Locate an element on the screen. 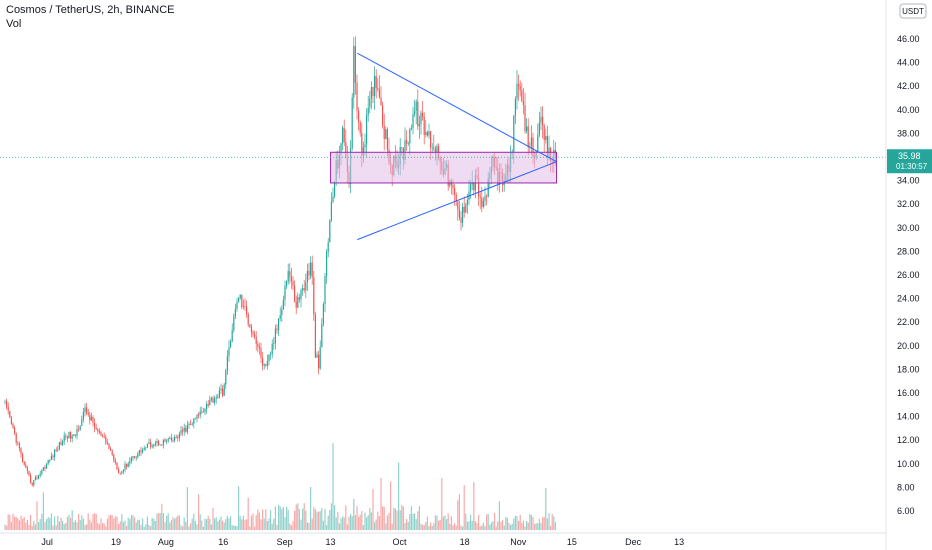 The height and width of the screenshot is (550, 932). currency-badge: USDT is located at coordinates (913, 11).